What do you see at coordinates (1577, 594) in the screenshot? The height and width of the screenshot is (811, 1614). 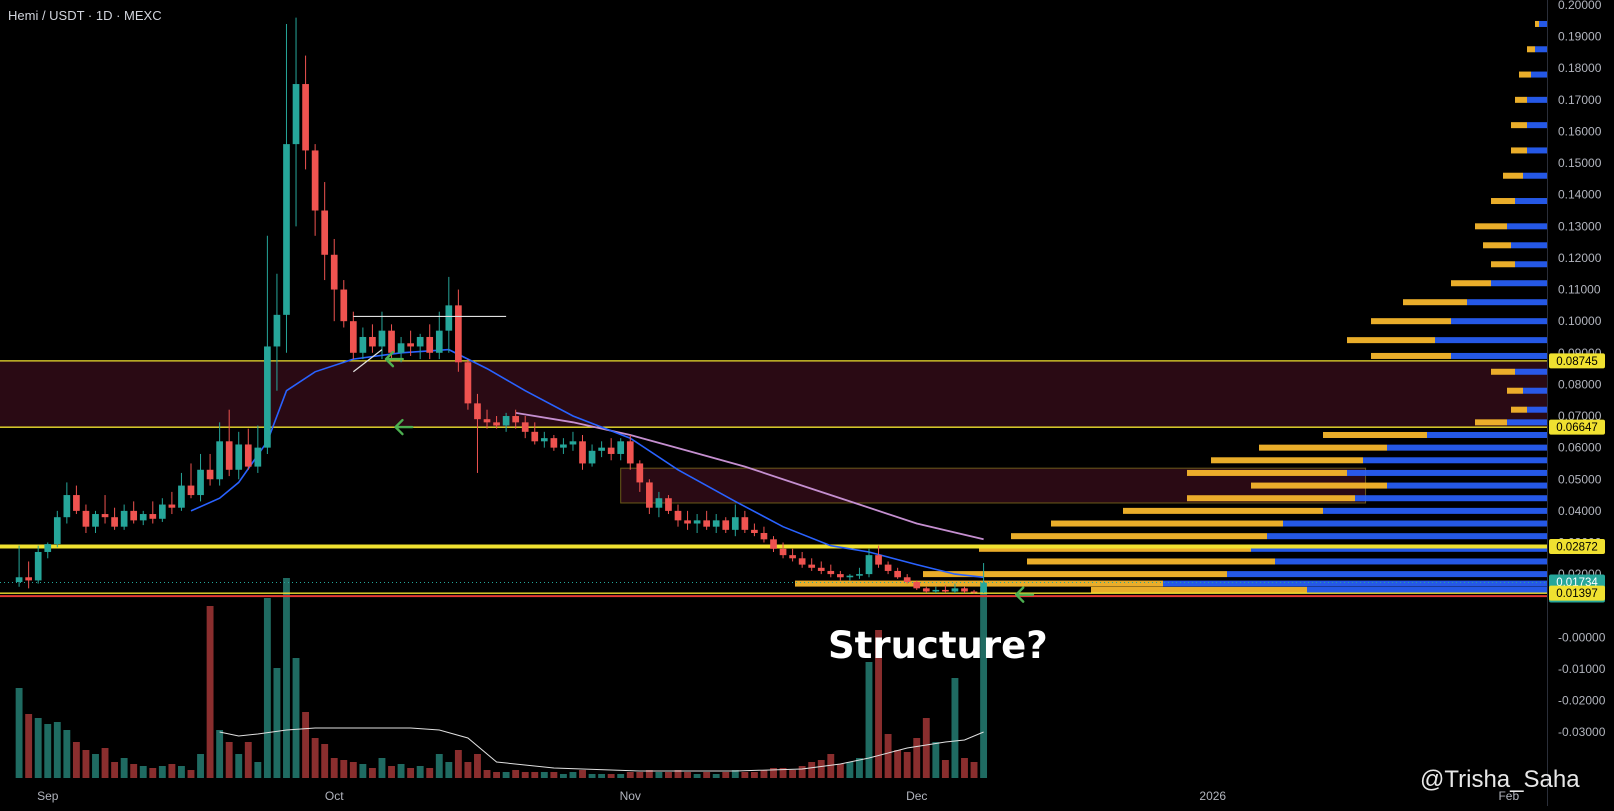 I see `price-badge-label: 0.01397` at bounding box center [1577, 594].